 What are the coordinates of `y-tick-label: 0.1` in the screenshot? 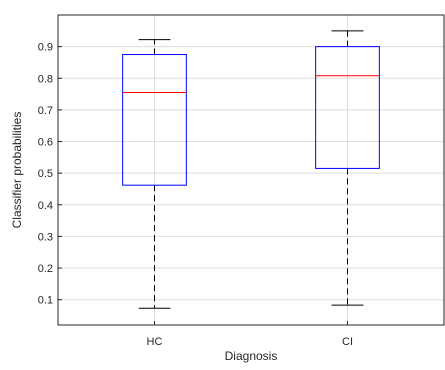 It's located at (45, 301).